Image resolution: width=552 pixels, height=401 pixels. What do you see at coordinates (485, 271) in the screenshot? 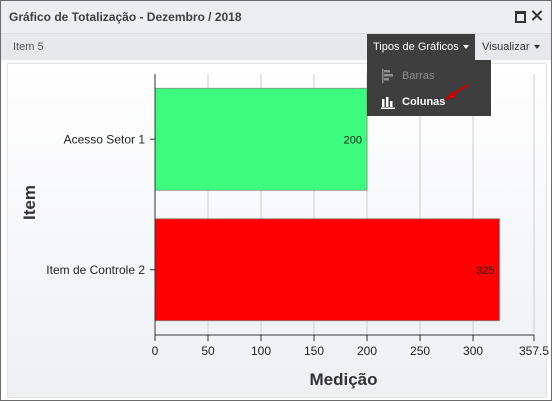
I see `bar-data-label: 325` at bounding box center [485, 271].